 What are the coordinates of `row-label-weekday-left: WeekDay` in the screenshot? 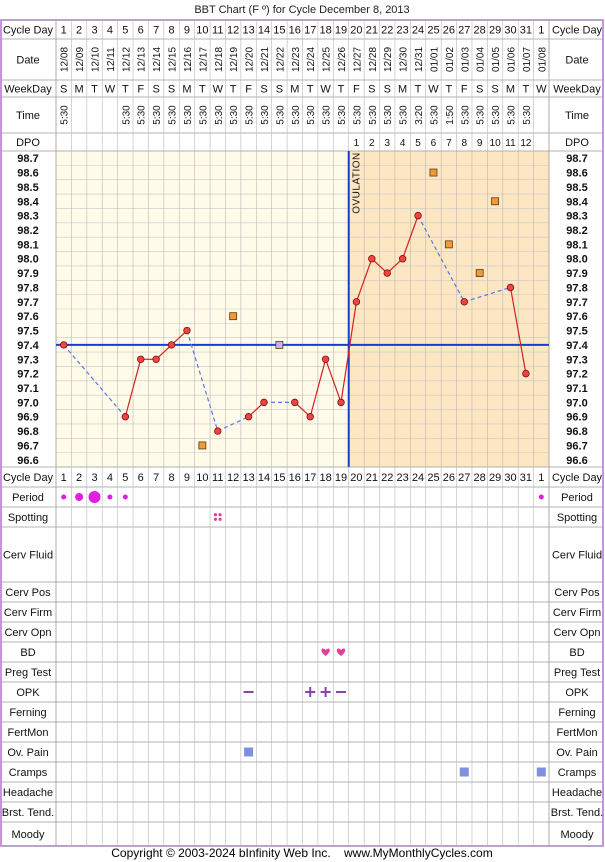 It's located at (28, 90).